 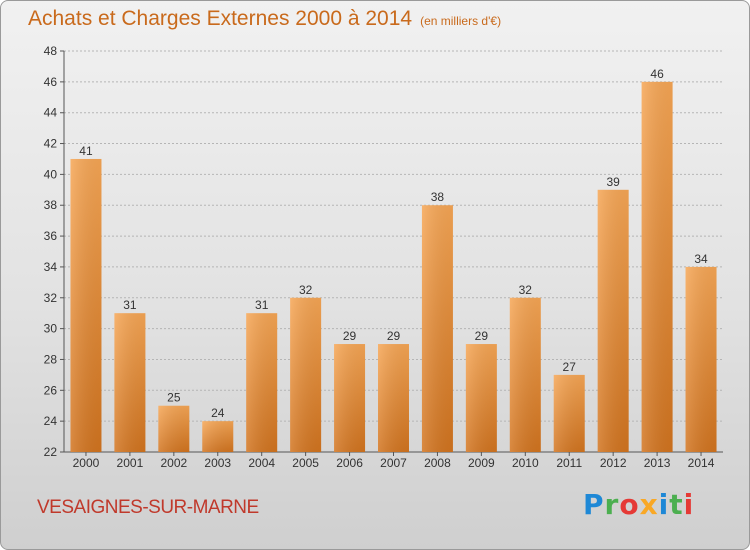 I want to click on y-tick-label: 30, so click(x=51, y=329).